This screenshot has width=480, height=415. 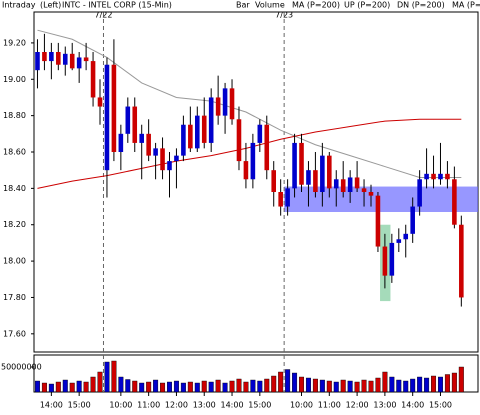 What do you see at coordinates (284, 15) in the screenshot?
I see `day-label: 7/23` at bounding box center [284, 15].